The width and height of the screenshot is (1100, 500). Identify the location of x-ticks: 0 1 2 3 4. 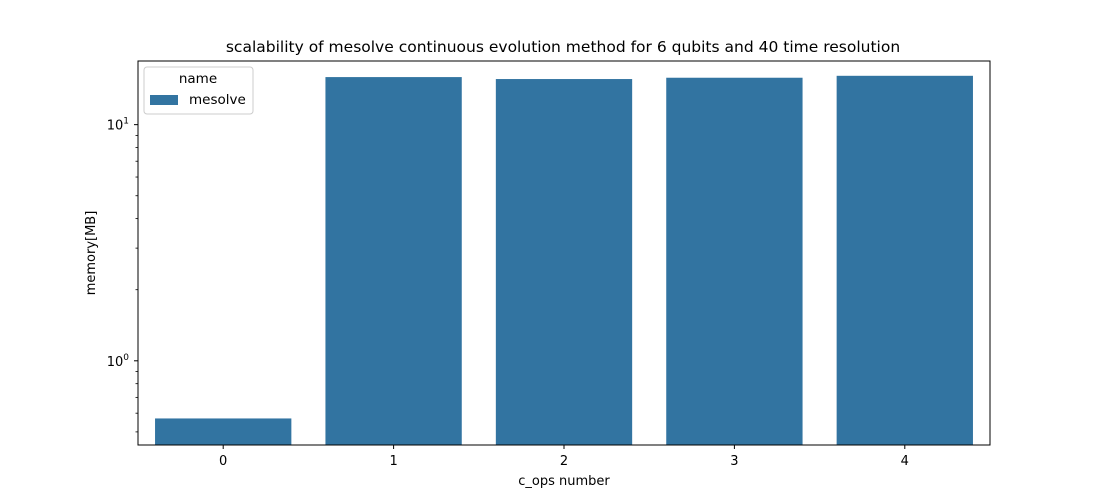
(564, 457).